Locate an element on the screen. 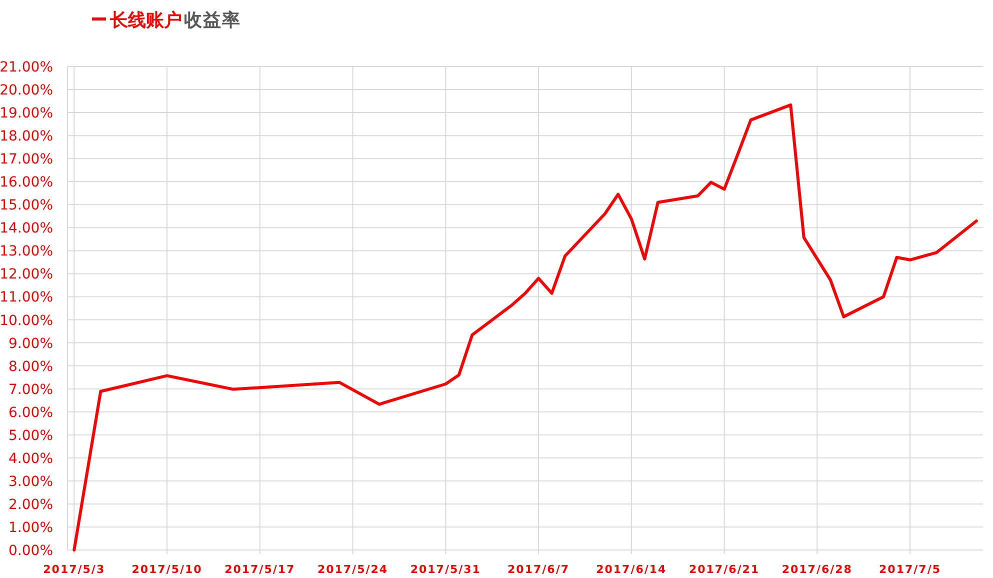 The image size is (993, 578). y-tick-label: 5.00% is located at coordinates (30, 436).